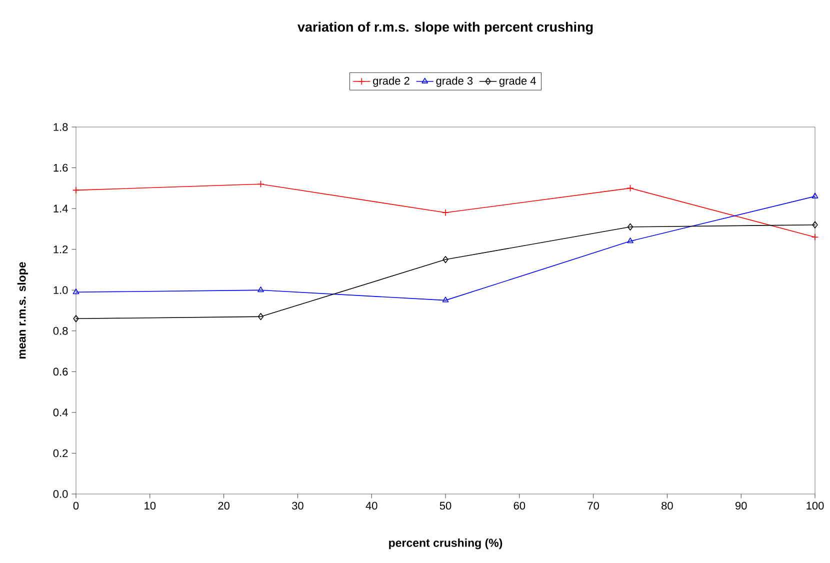  I want to click on y-tick-label: 1.2, so click(61, 250).